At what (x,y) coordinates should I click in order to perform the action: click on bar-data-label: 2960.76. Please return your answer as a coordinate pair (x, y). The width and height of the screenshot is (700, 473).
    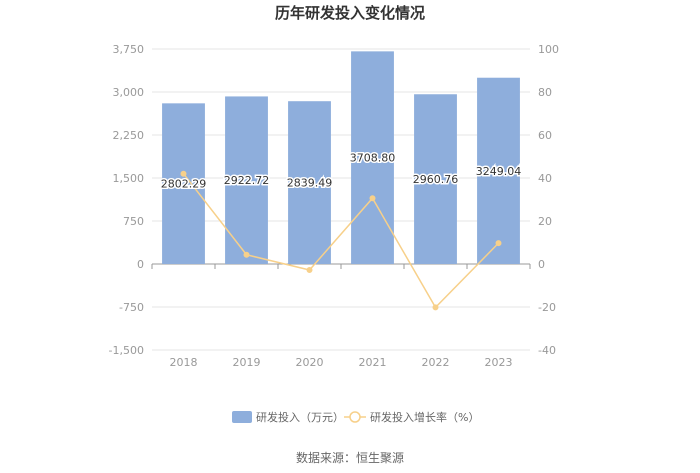
    Looking at the image, I should click on (436, 179).